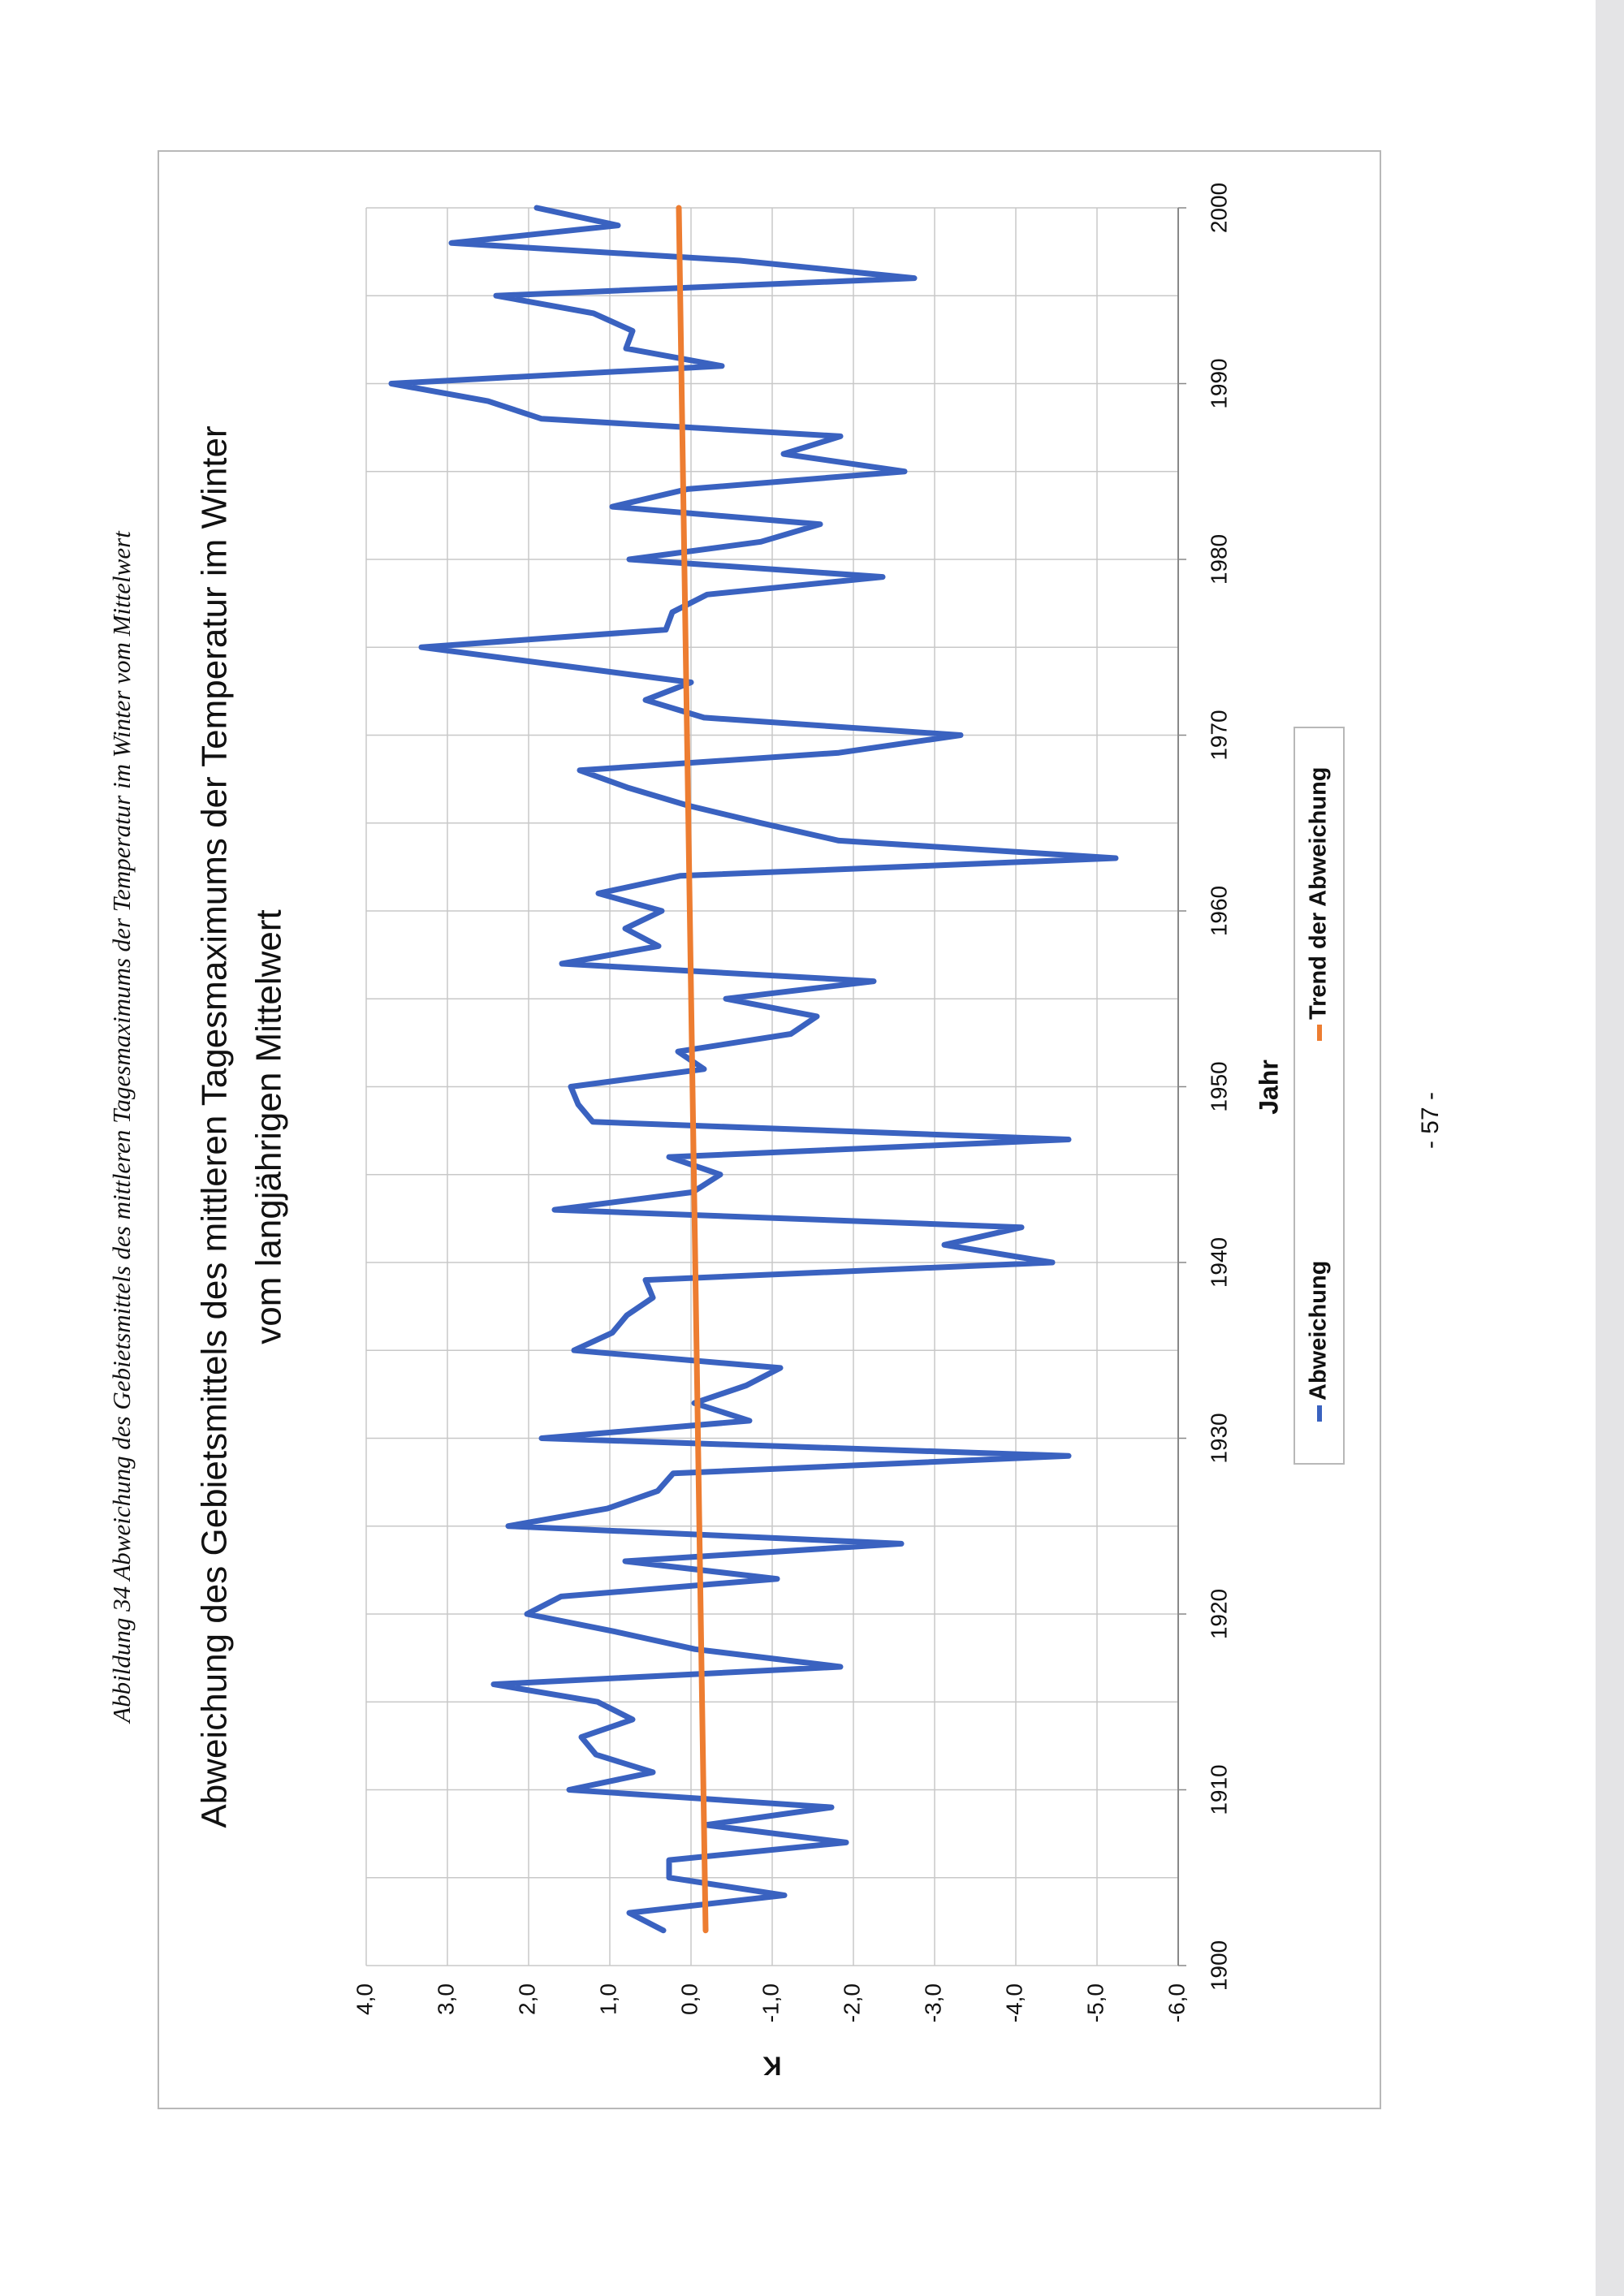 The width and height of the screenshot is (1624, 2296). Describe the element at coordinates (1319, 1330) in the screenshot. I see `legend-label: Abweichung` at that location.